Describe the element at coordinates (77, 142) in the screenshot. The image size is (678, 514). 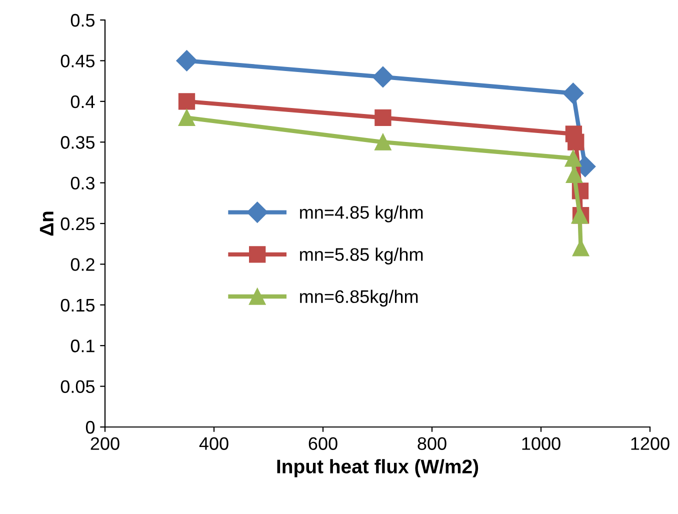
I see `y-tick-label: 0.35` at that location.